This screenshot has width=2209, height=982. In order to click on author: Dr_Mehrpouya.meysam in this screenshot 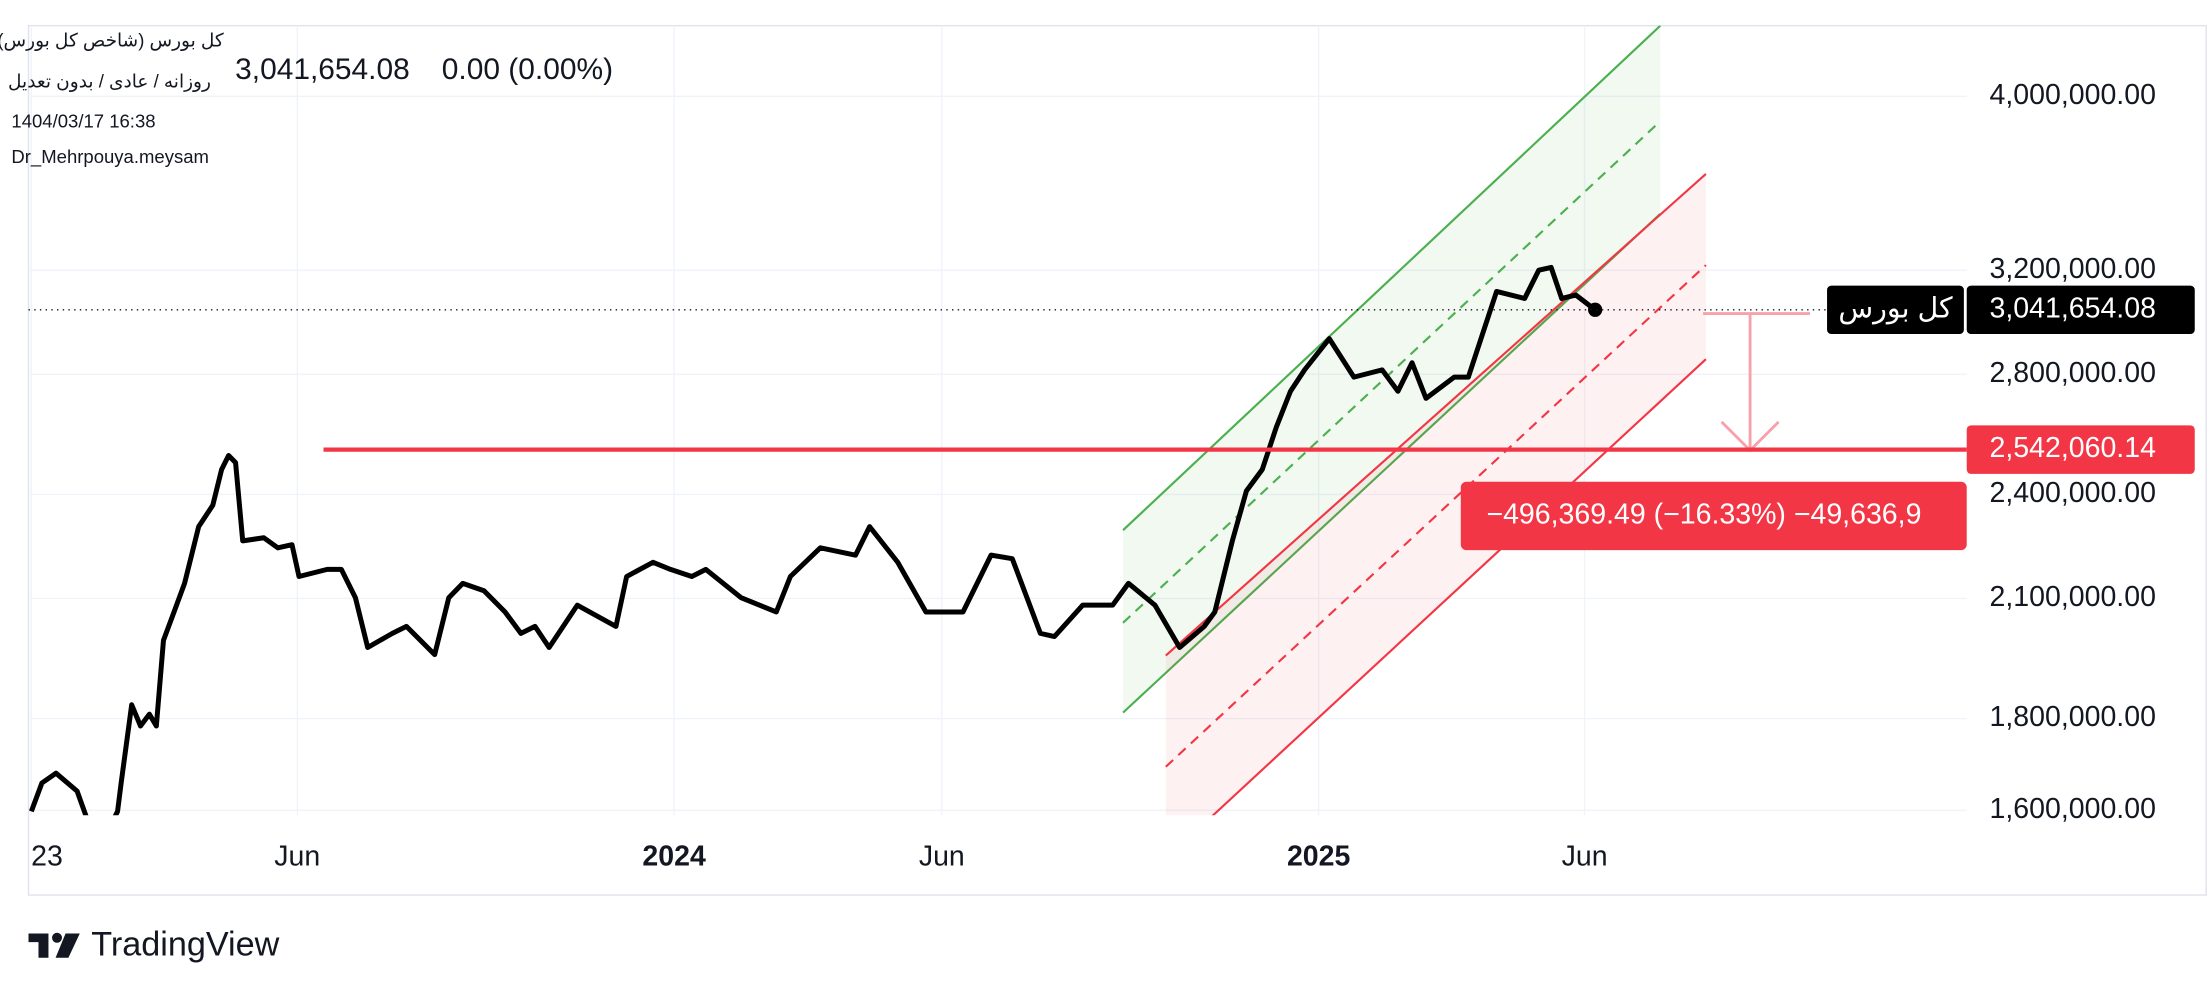, I will do `click(110, 157)`.